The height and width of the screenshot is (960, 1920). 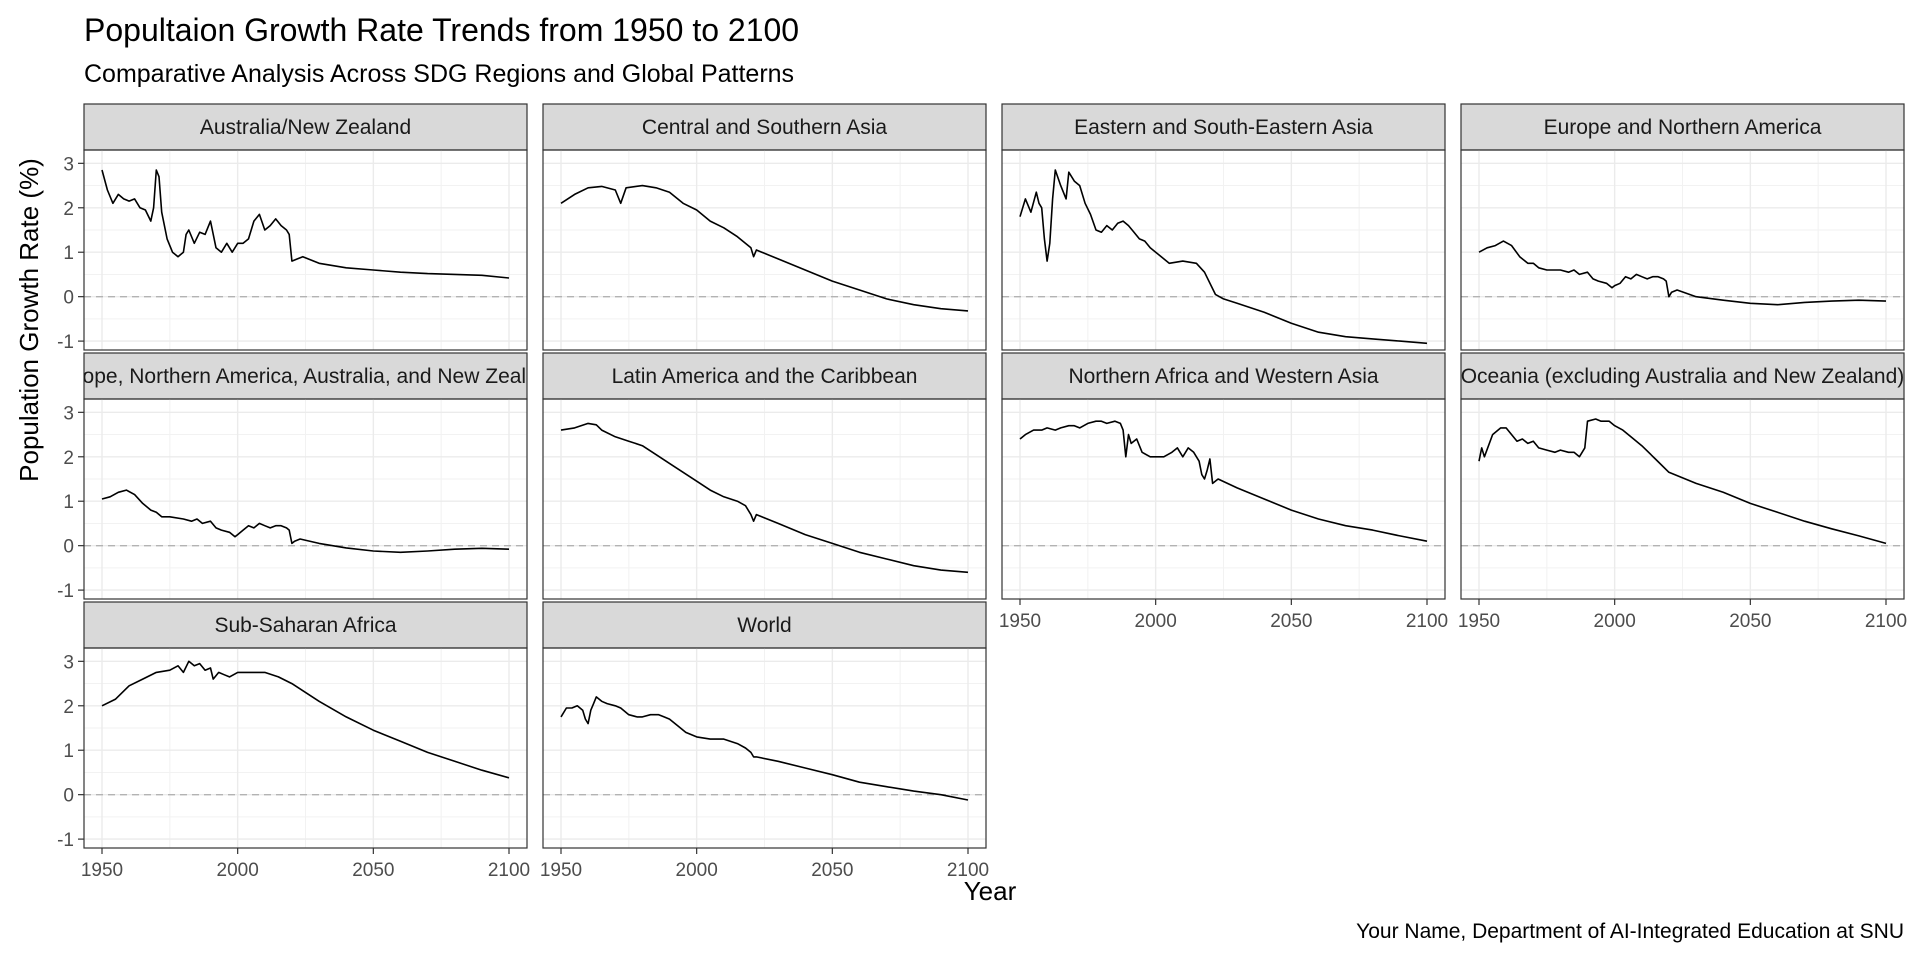 I want to click on facet-strip-label: Eastern and South-Eastern Asia, so click(x=1223, y=127).